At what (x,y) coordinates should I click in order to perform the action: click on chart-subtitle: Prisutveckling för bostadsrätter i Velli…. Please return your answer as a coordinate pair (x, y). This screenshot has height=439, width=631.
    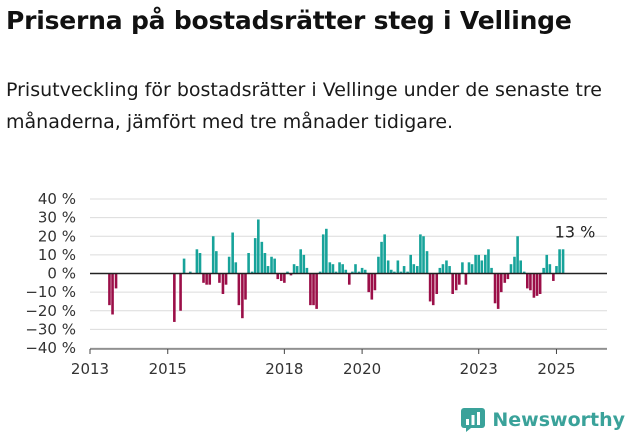
    Looking at the image, I should click on (304, 106).